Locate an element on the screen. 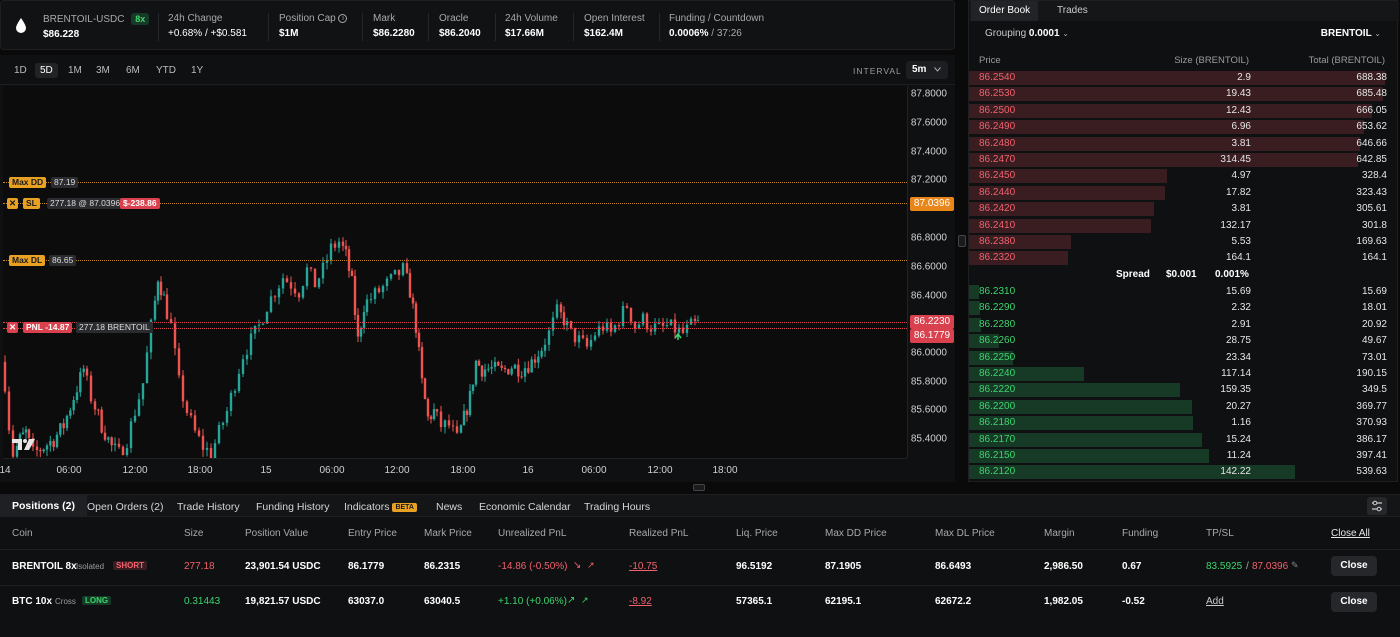 The height and width of the screenshot is (637, 1400). symbol-select: BRENTOIL ⌄ is located at coordinates (1351, 33).